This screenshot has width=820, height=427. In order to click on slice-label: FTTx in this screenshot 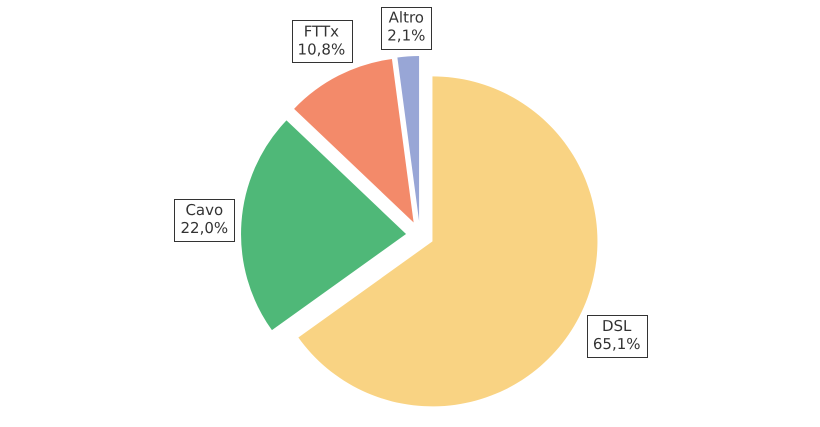, I will do `click(322, 31)`.